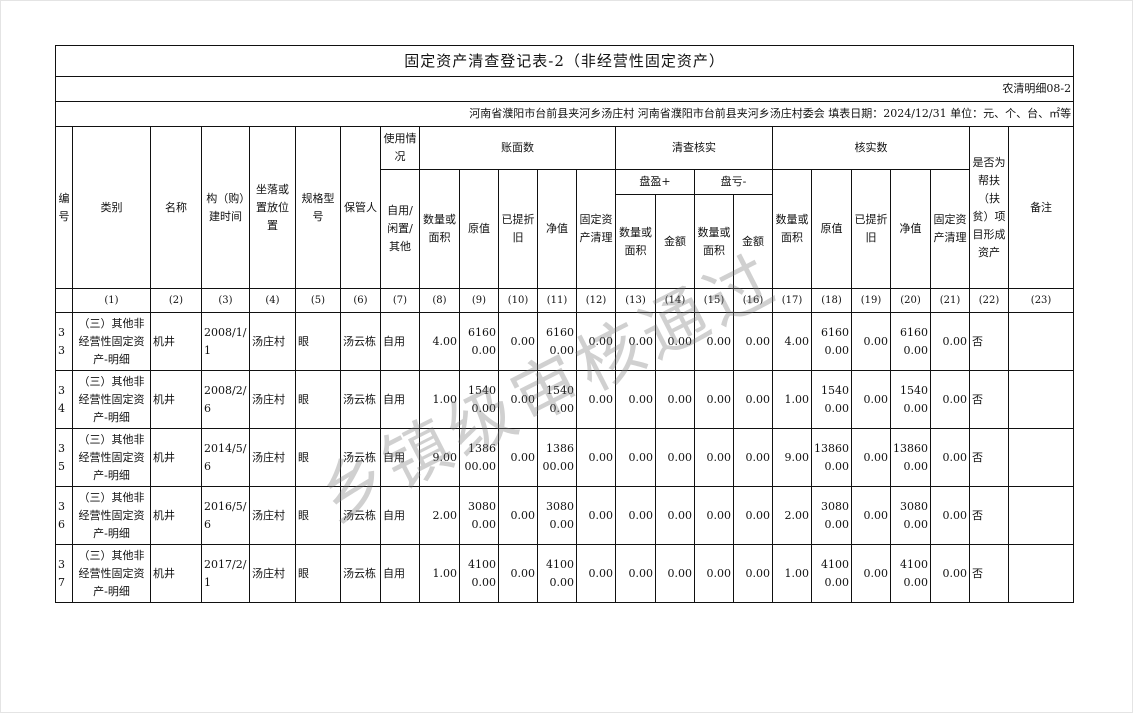  What do you see at coordinates (733, 182) in the screenshot?
I see `header-deficit: 盘亏-` at bounding box center [733, 182].